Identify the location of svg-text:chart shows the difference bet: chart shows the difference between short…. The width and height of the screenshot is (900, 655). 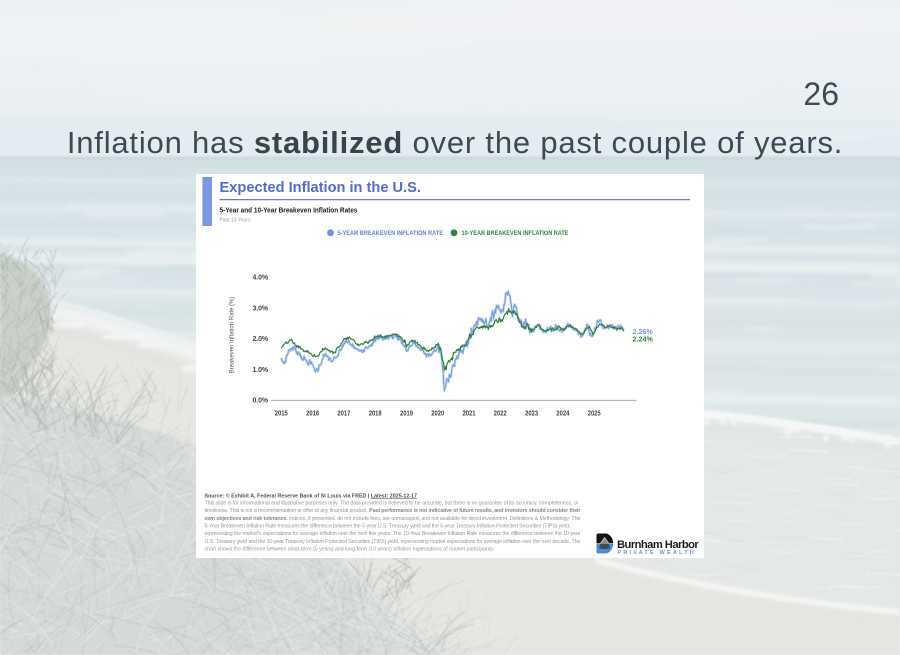
(350, 549).